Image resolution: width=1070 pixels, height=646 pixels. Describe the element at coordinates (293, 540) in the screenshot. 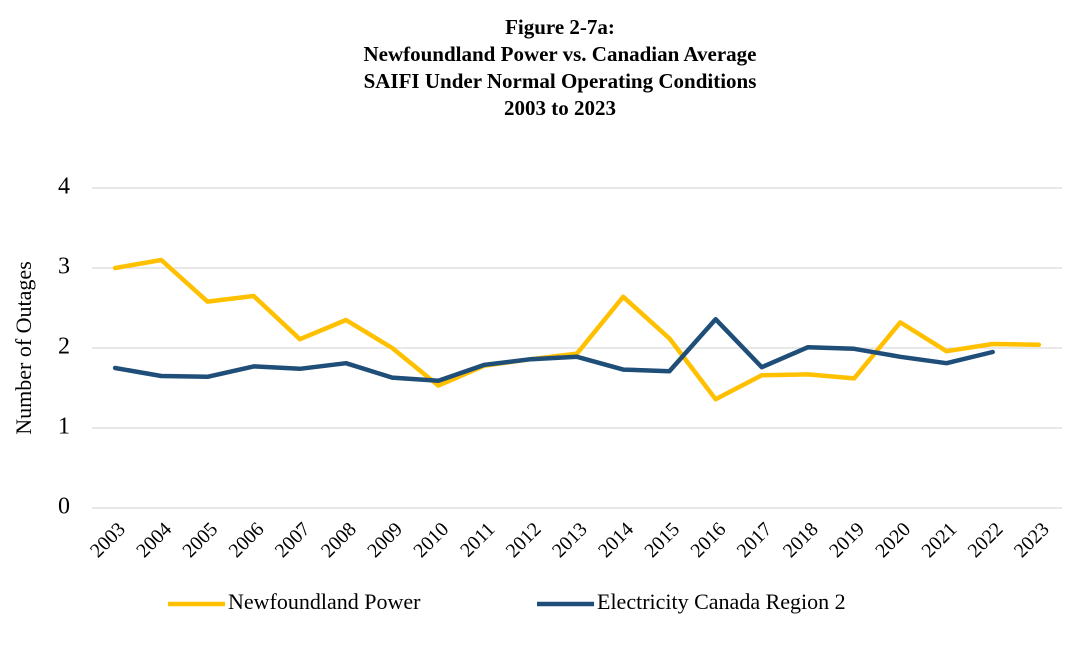

I see `x-tick-label: 2007` at that location.